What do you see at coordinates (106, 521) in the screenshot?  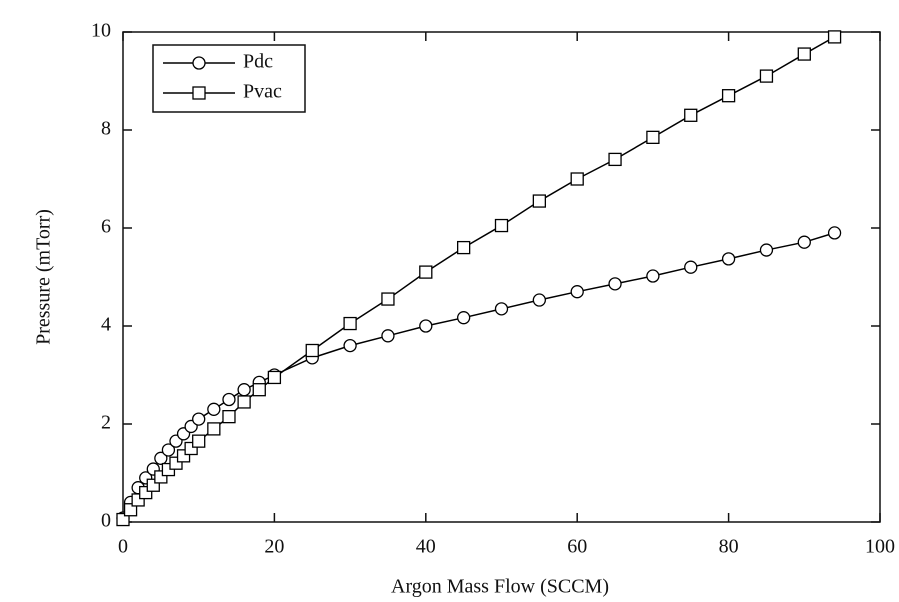 I see `y-tick-label: 0` at bounding box center [106, 521].